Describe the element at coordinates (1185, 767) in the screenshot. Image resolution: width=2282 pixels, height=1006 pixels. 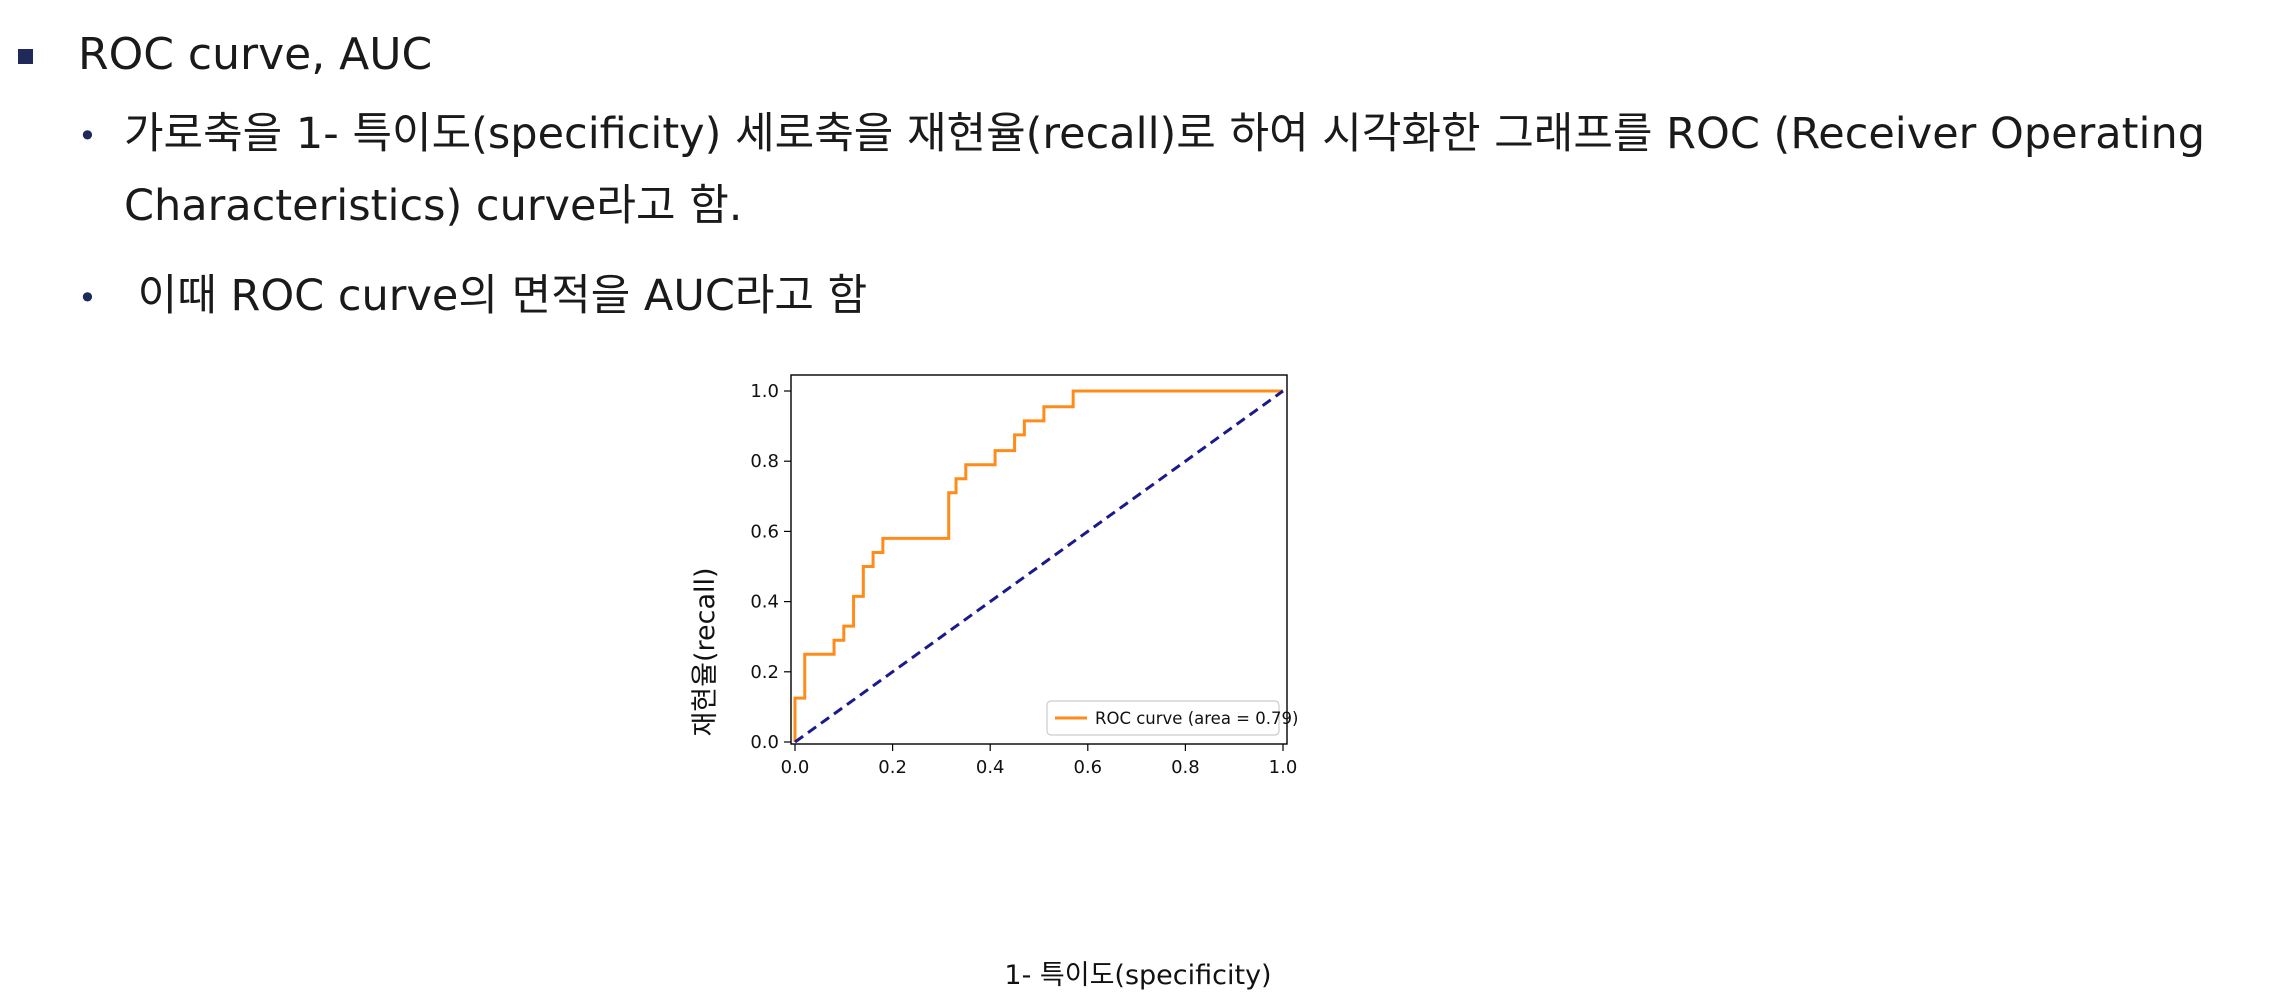
I see `x-tick-label: 0.8` at that location.